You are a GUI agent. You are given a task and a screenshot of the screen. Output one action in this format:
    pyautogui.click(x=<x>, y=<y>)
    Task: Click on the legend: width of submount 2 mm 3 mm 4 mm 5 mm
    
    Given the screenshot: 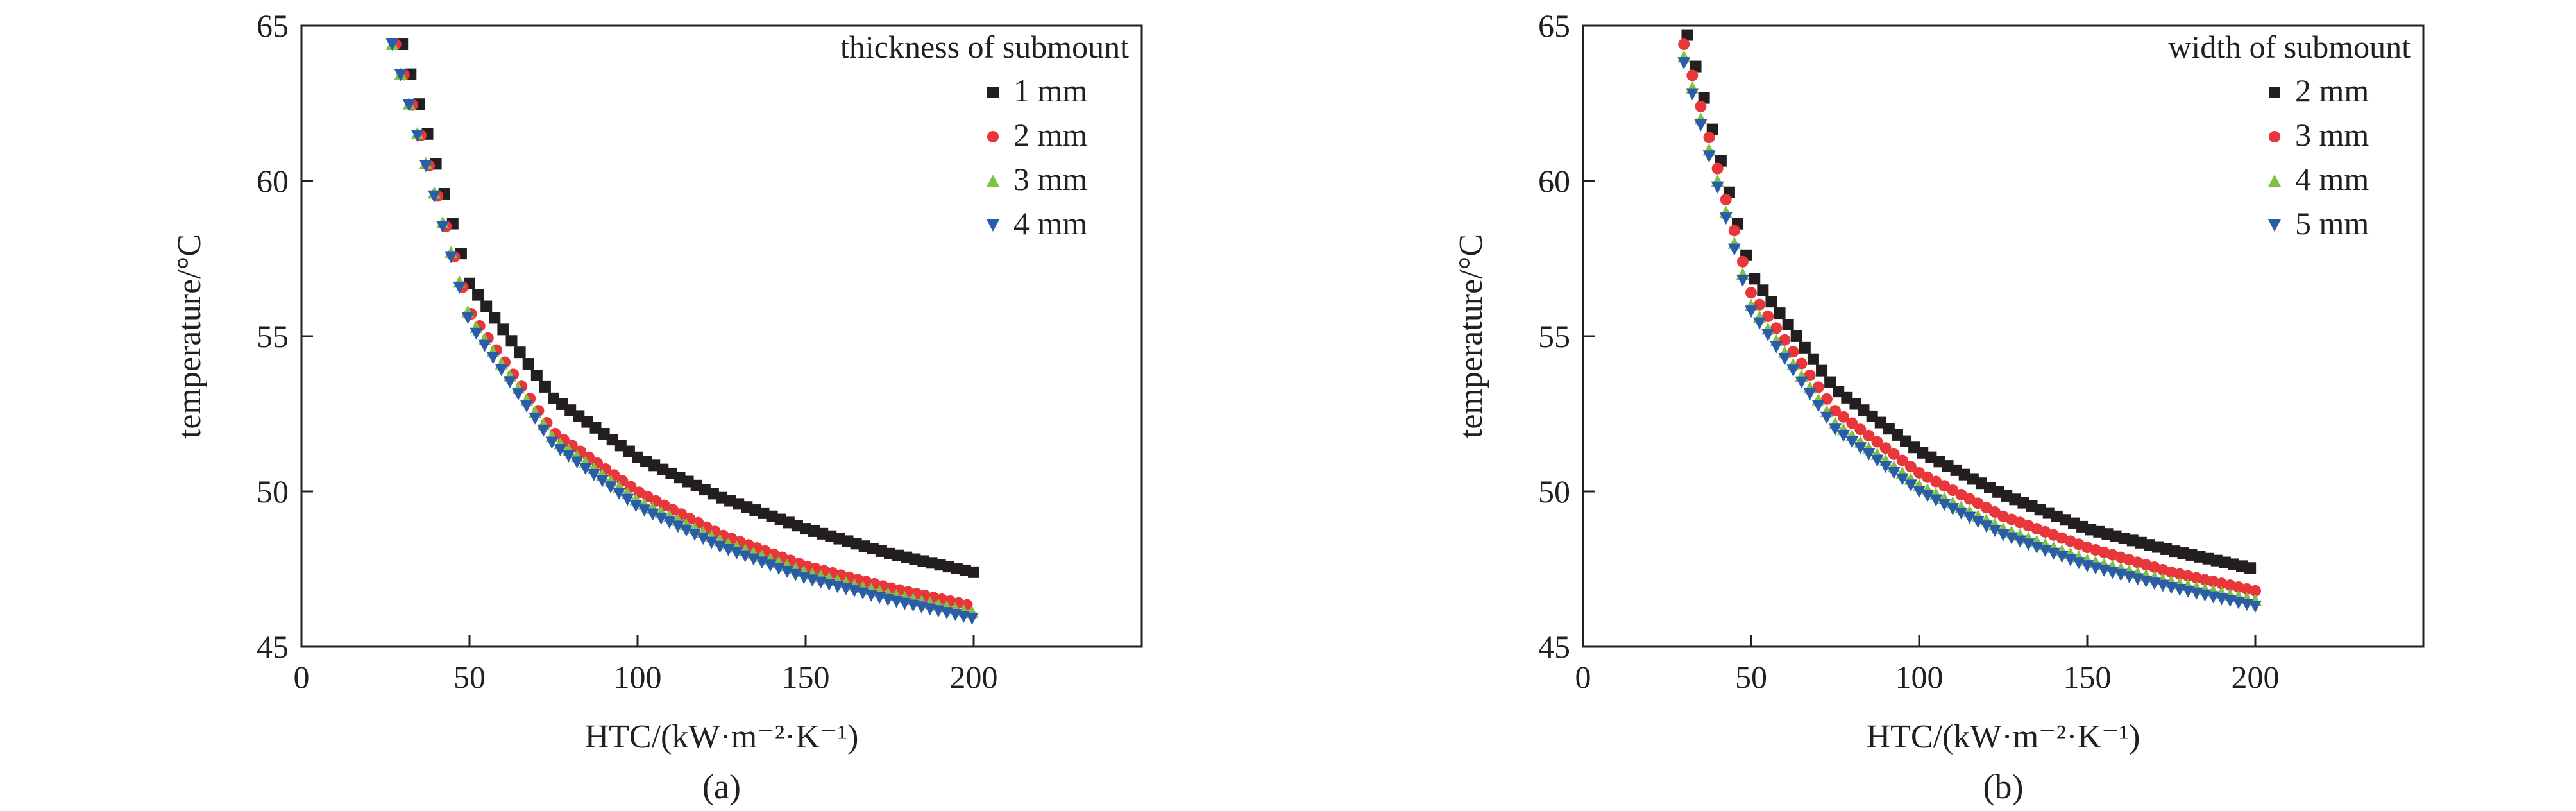 What is the action you would take?
    pyautogui.click(x=2289, y=135)
    